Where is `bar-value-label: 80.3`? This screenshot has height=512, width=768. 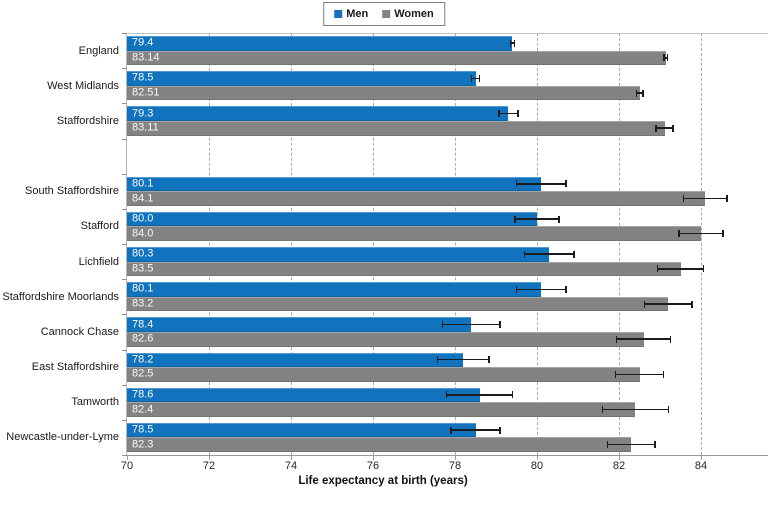 bar-value-label: 80.3 is located at coordinates (143, 253).